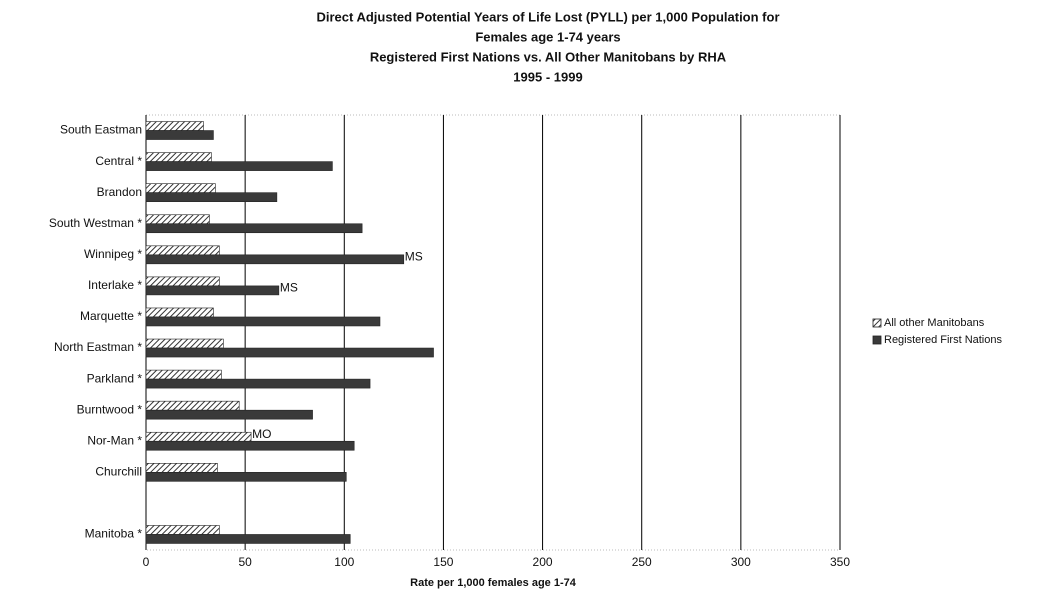 The width and height of the screenshot is (1060, 595). I want to click on x-tick-label: 250, so click(642, 562).